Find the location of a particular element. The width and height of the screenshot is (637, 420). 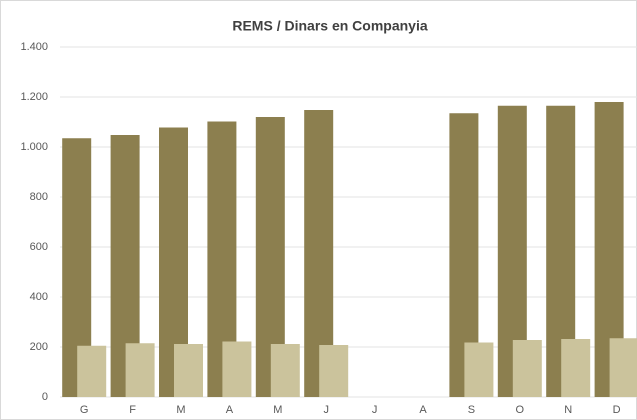

y-tick-label: 1.000 is located at coordinates (34, 147).